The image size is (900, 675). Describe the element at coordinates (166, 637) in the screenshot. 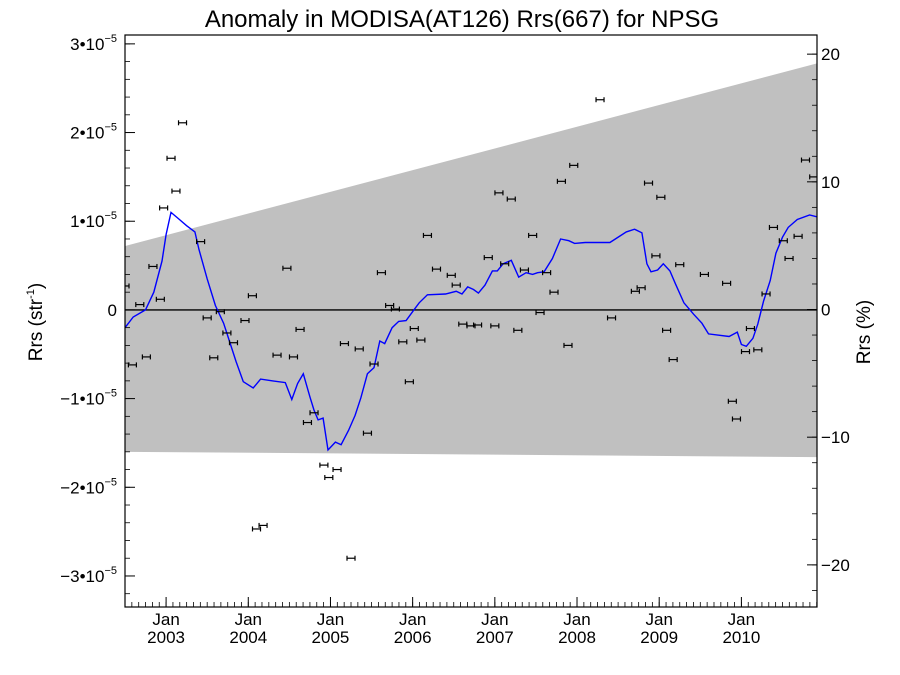

I see `x-tick-year-label: 2003` at that location.